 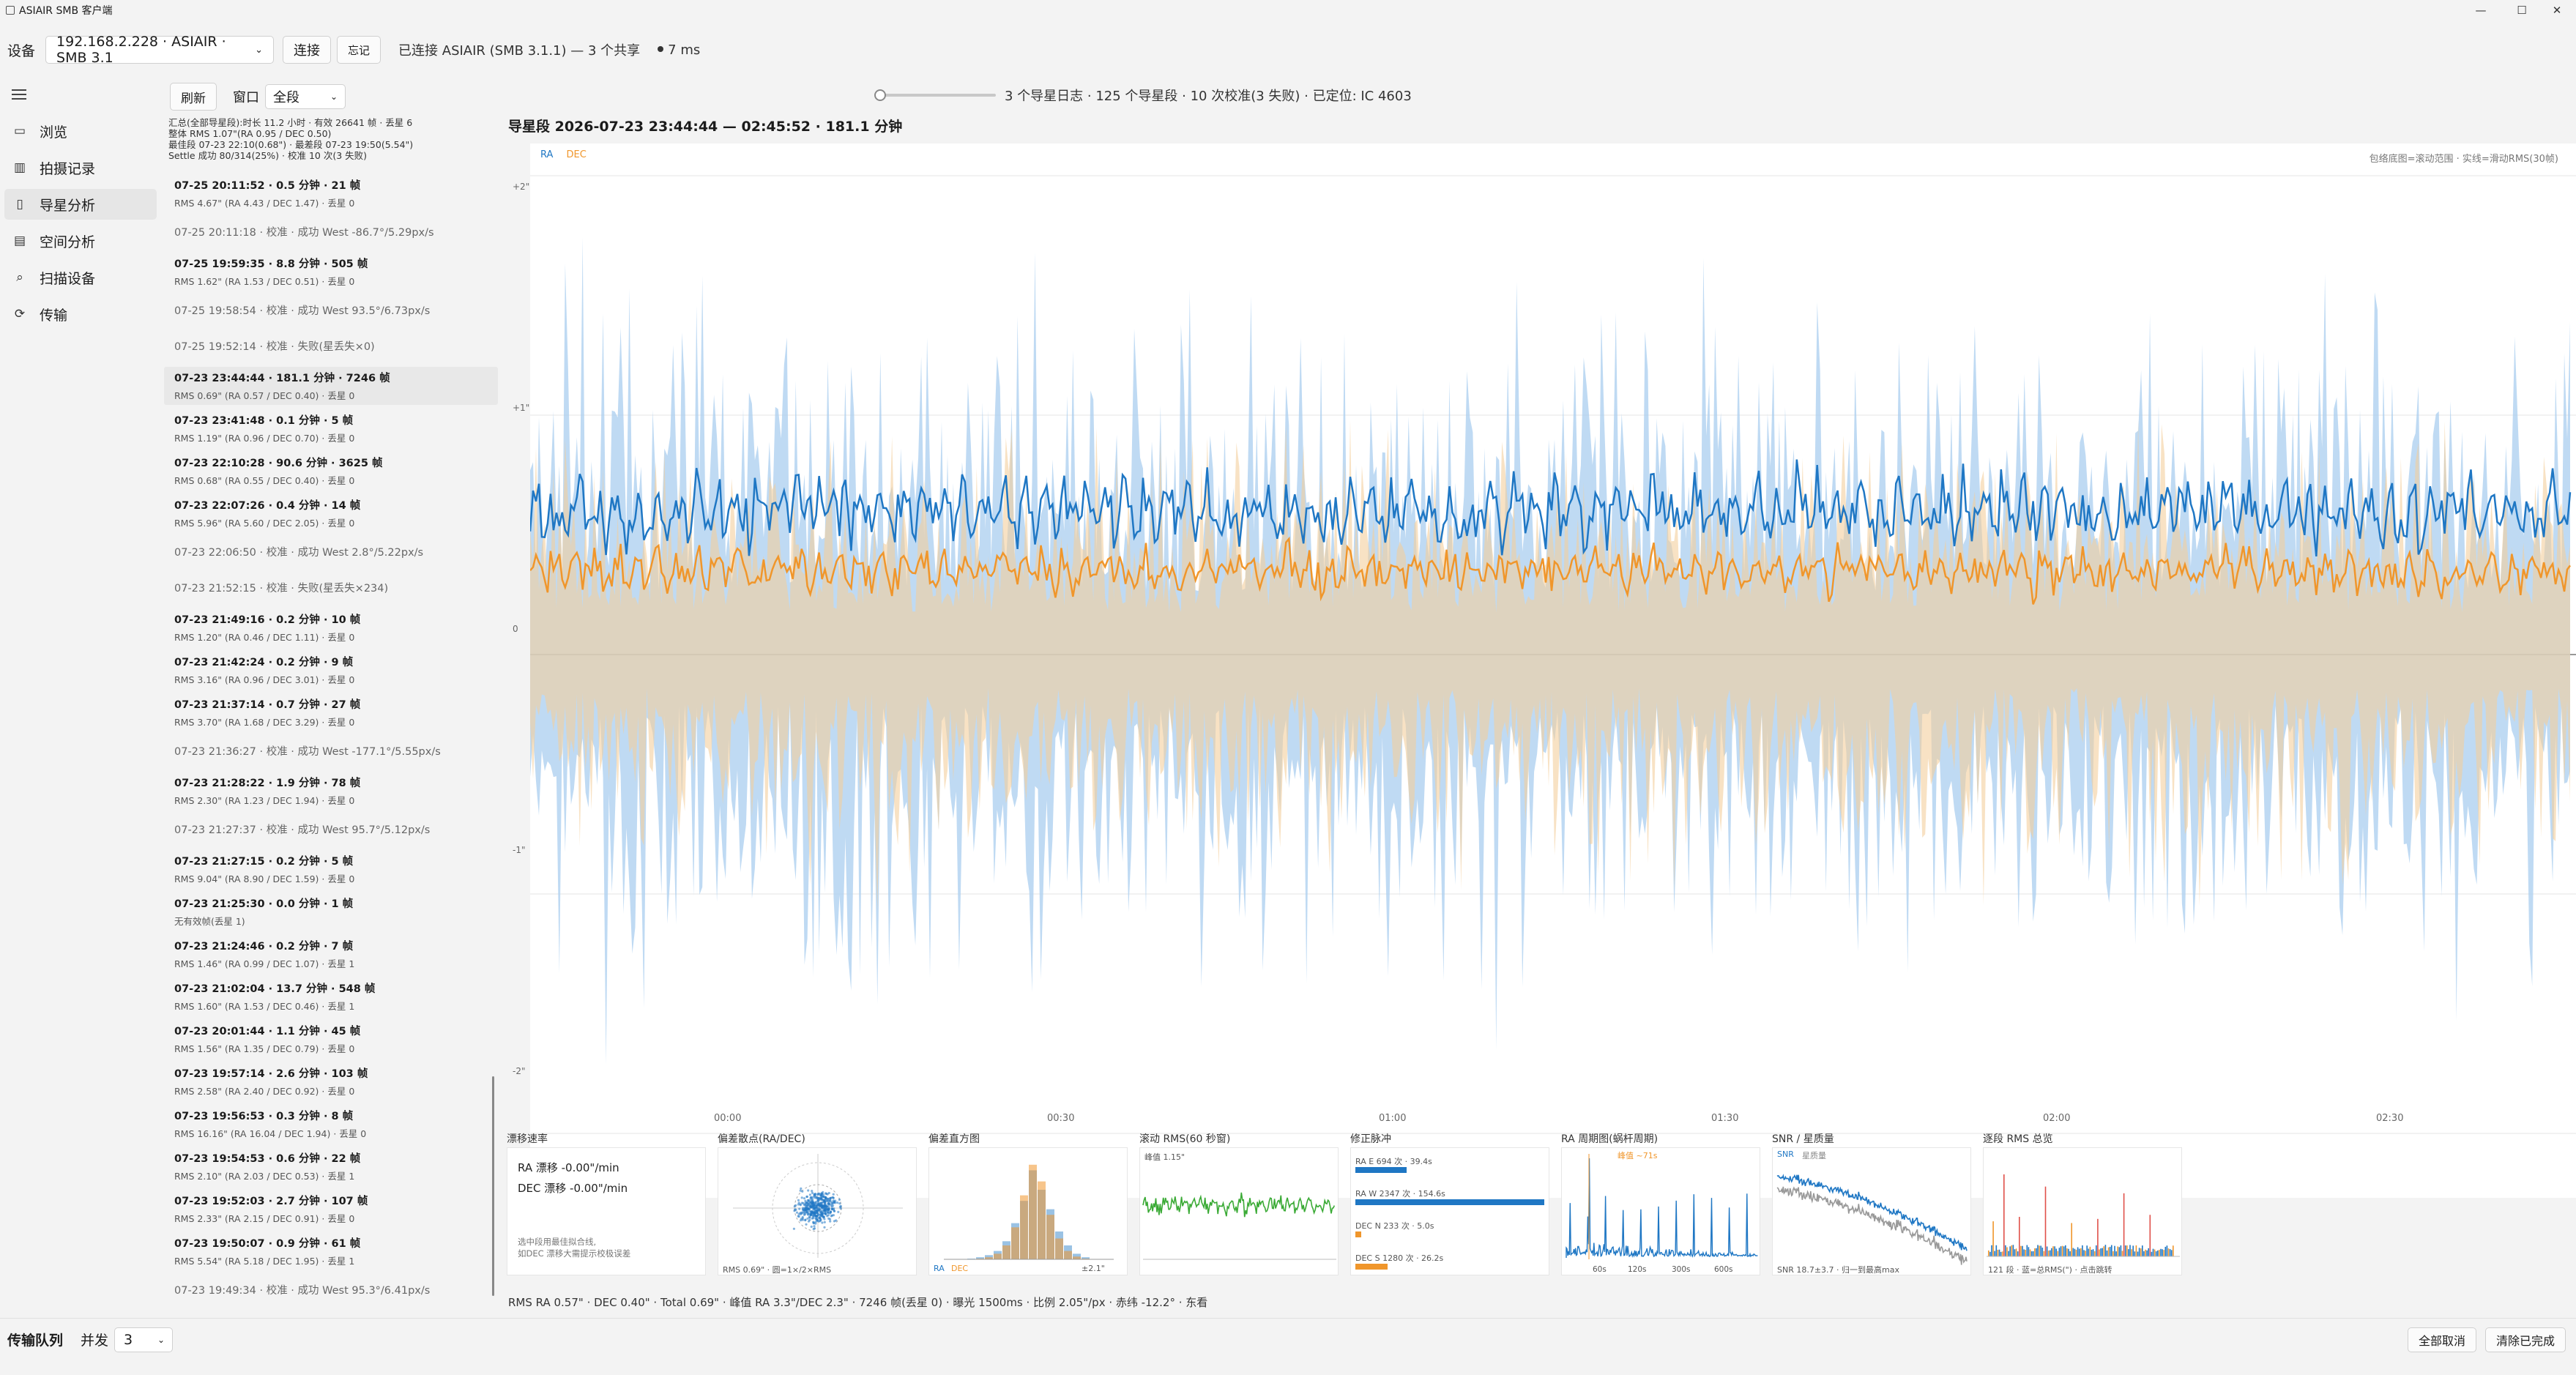 What do you see at coordinates (331, 345) in the screenshot?
I see `calibration-item: 07-25 19:52:14 · 校准 · 失败(星丢失×0)` at bounding box center [331, 345].